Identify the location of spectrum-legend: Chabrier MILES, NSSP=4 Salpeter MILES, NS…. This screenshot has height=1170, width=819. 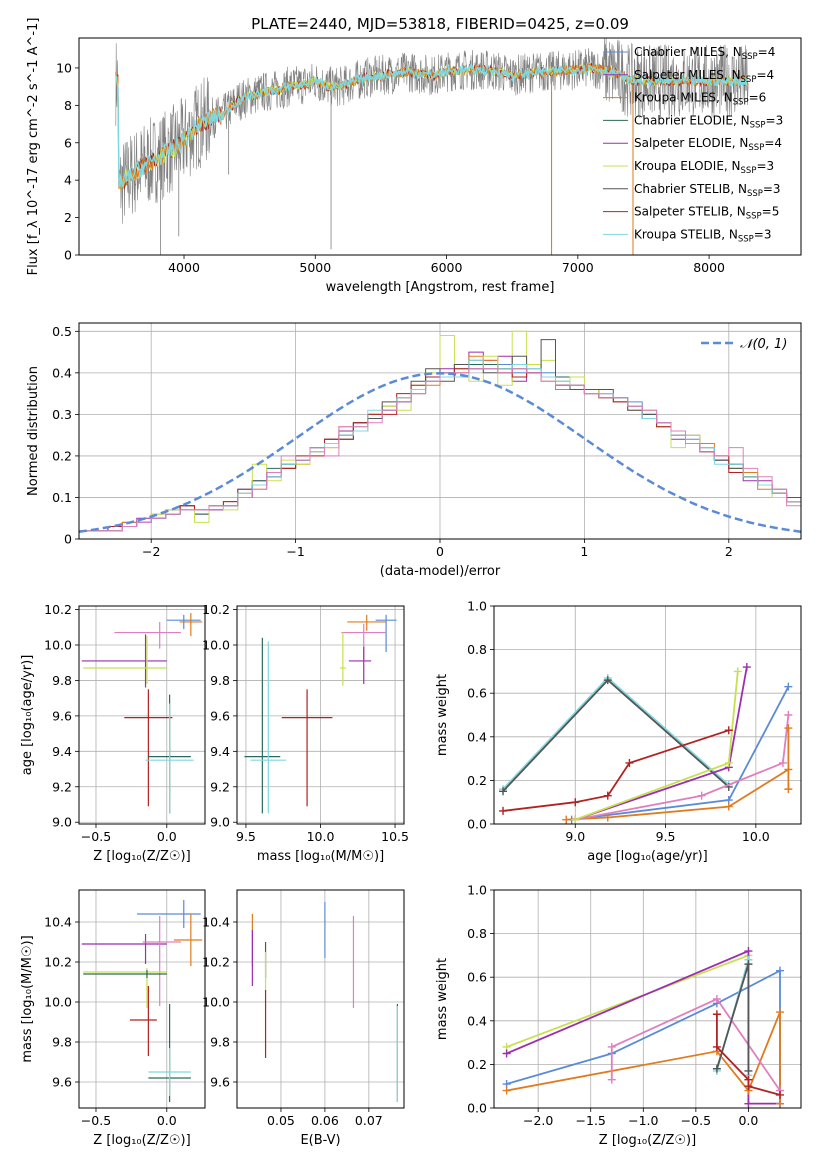
(693, 144).